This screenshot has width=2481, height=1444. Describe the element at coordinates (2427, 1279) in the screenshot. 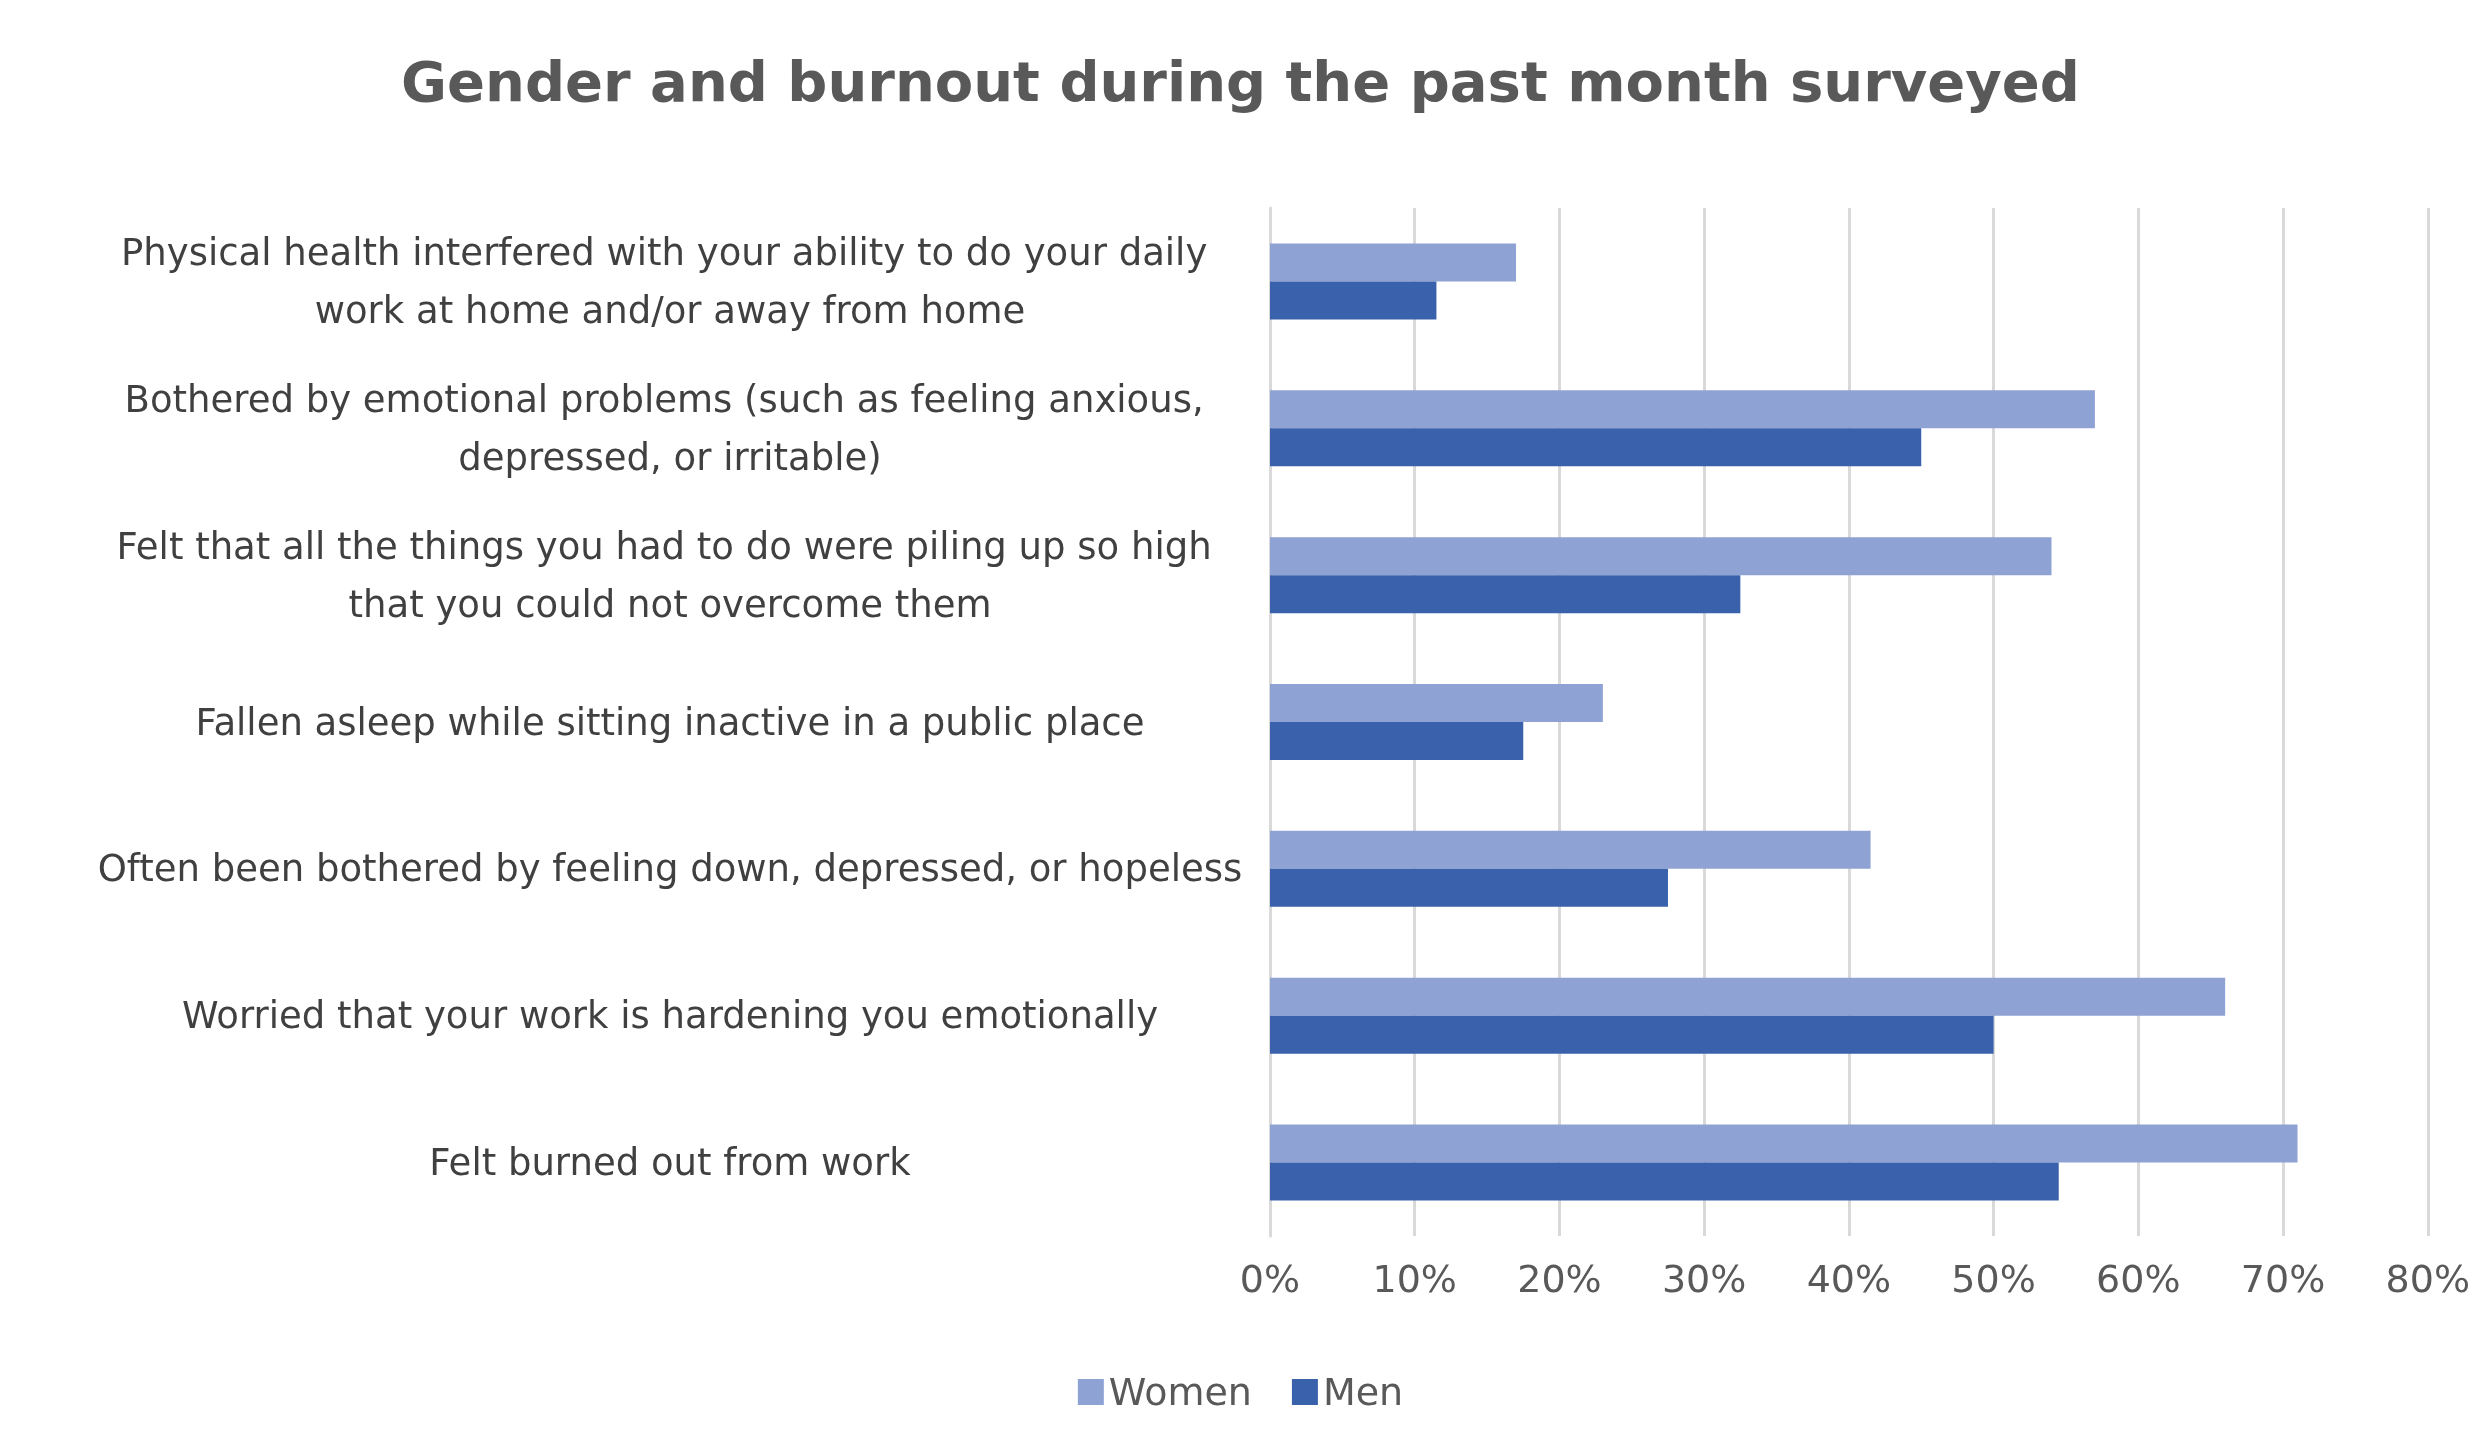

I see `x-tick-label: 80%` at that location.